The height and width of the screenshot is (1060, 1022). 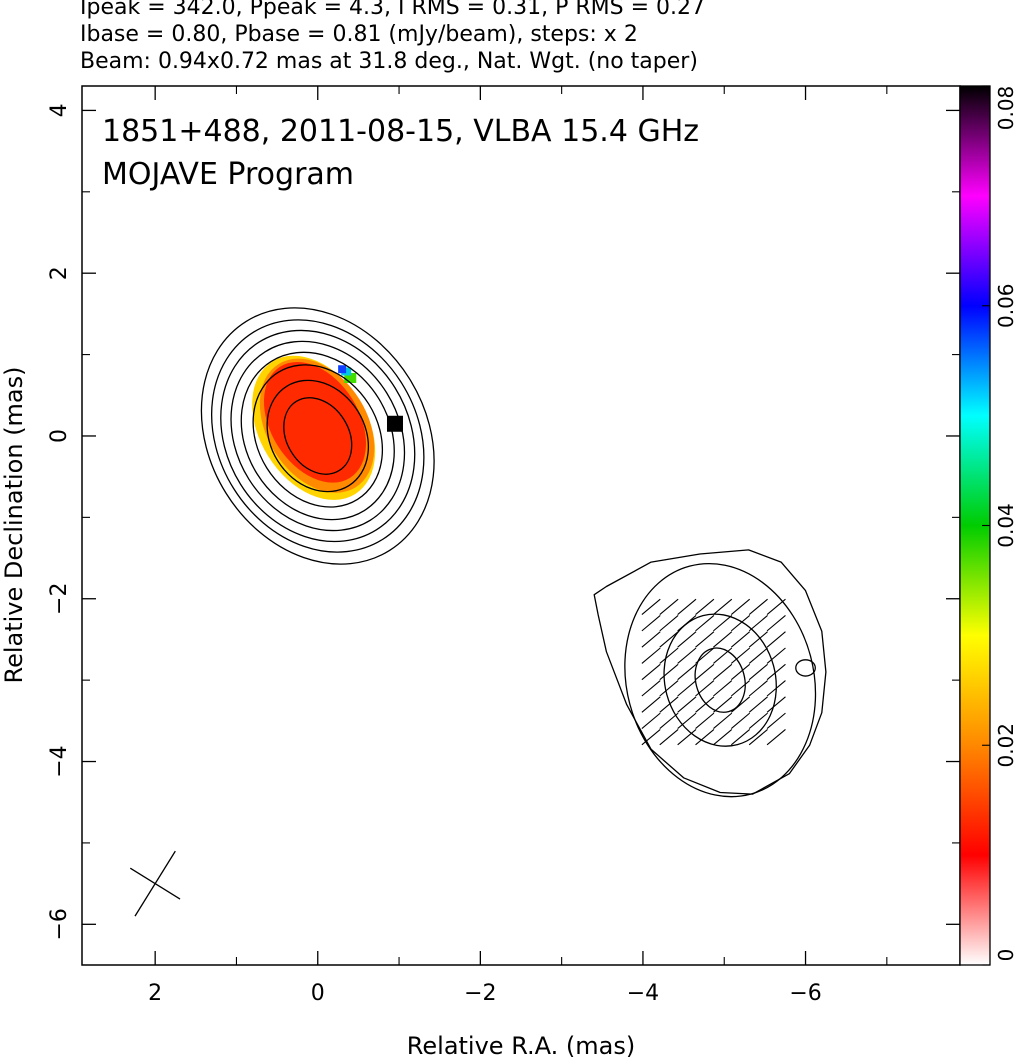 I want to click on y-tick-label-4: −4, so click(x=59, y=761).